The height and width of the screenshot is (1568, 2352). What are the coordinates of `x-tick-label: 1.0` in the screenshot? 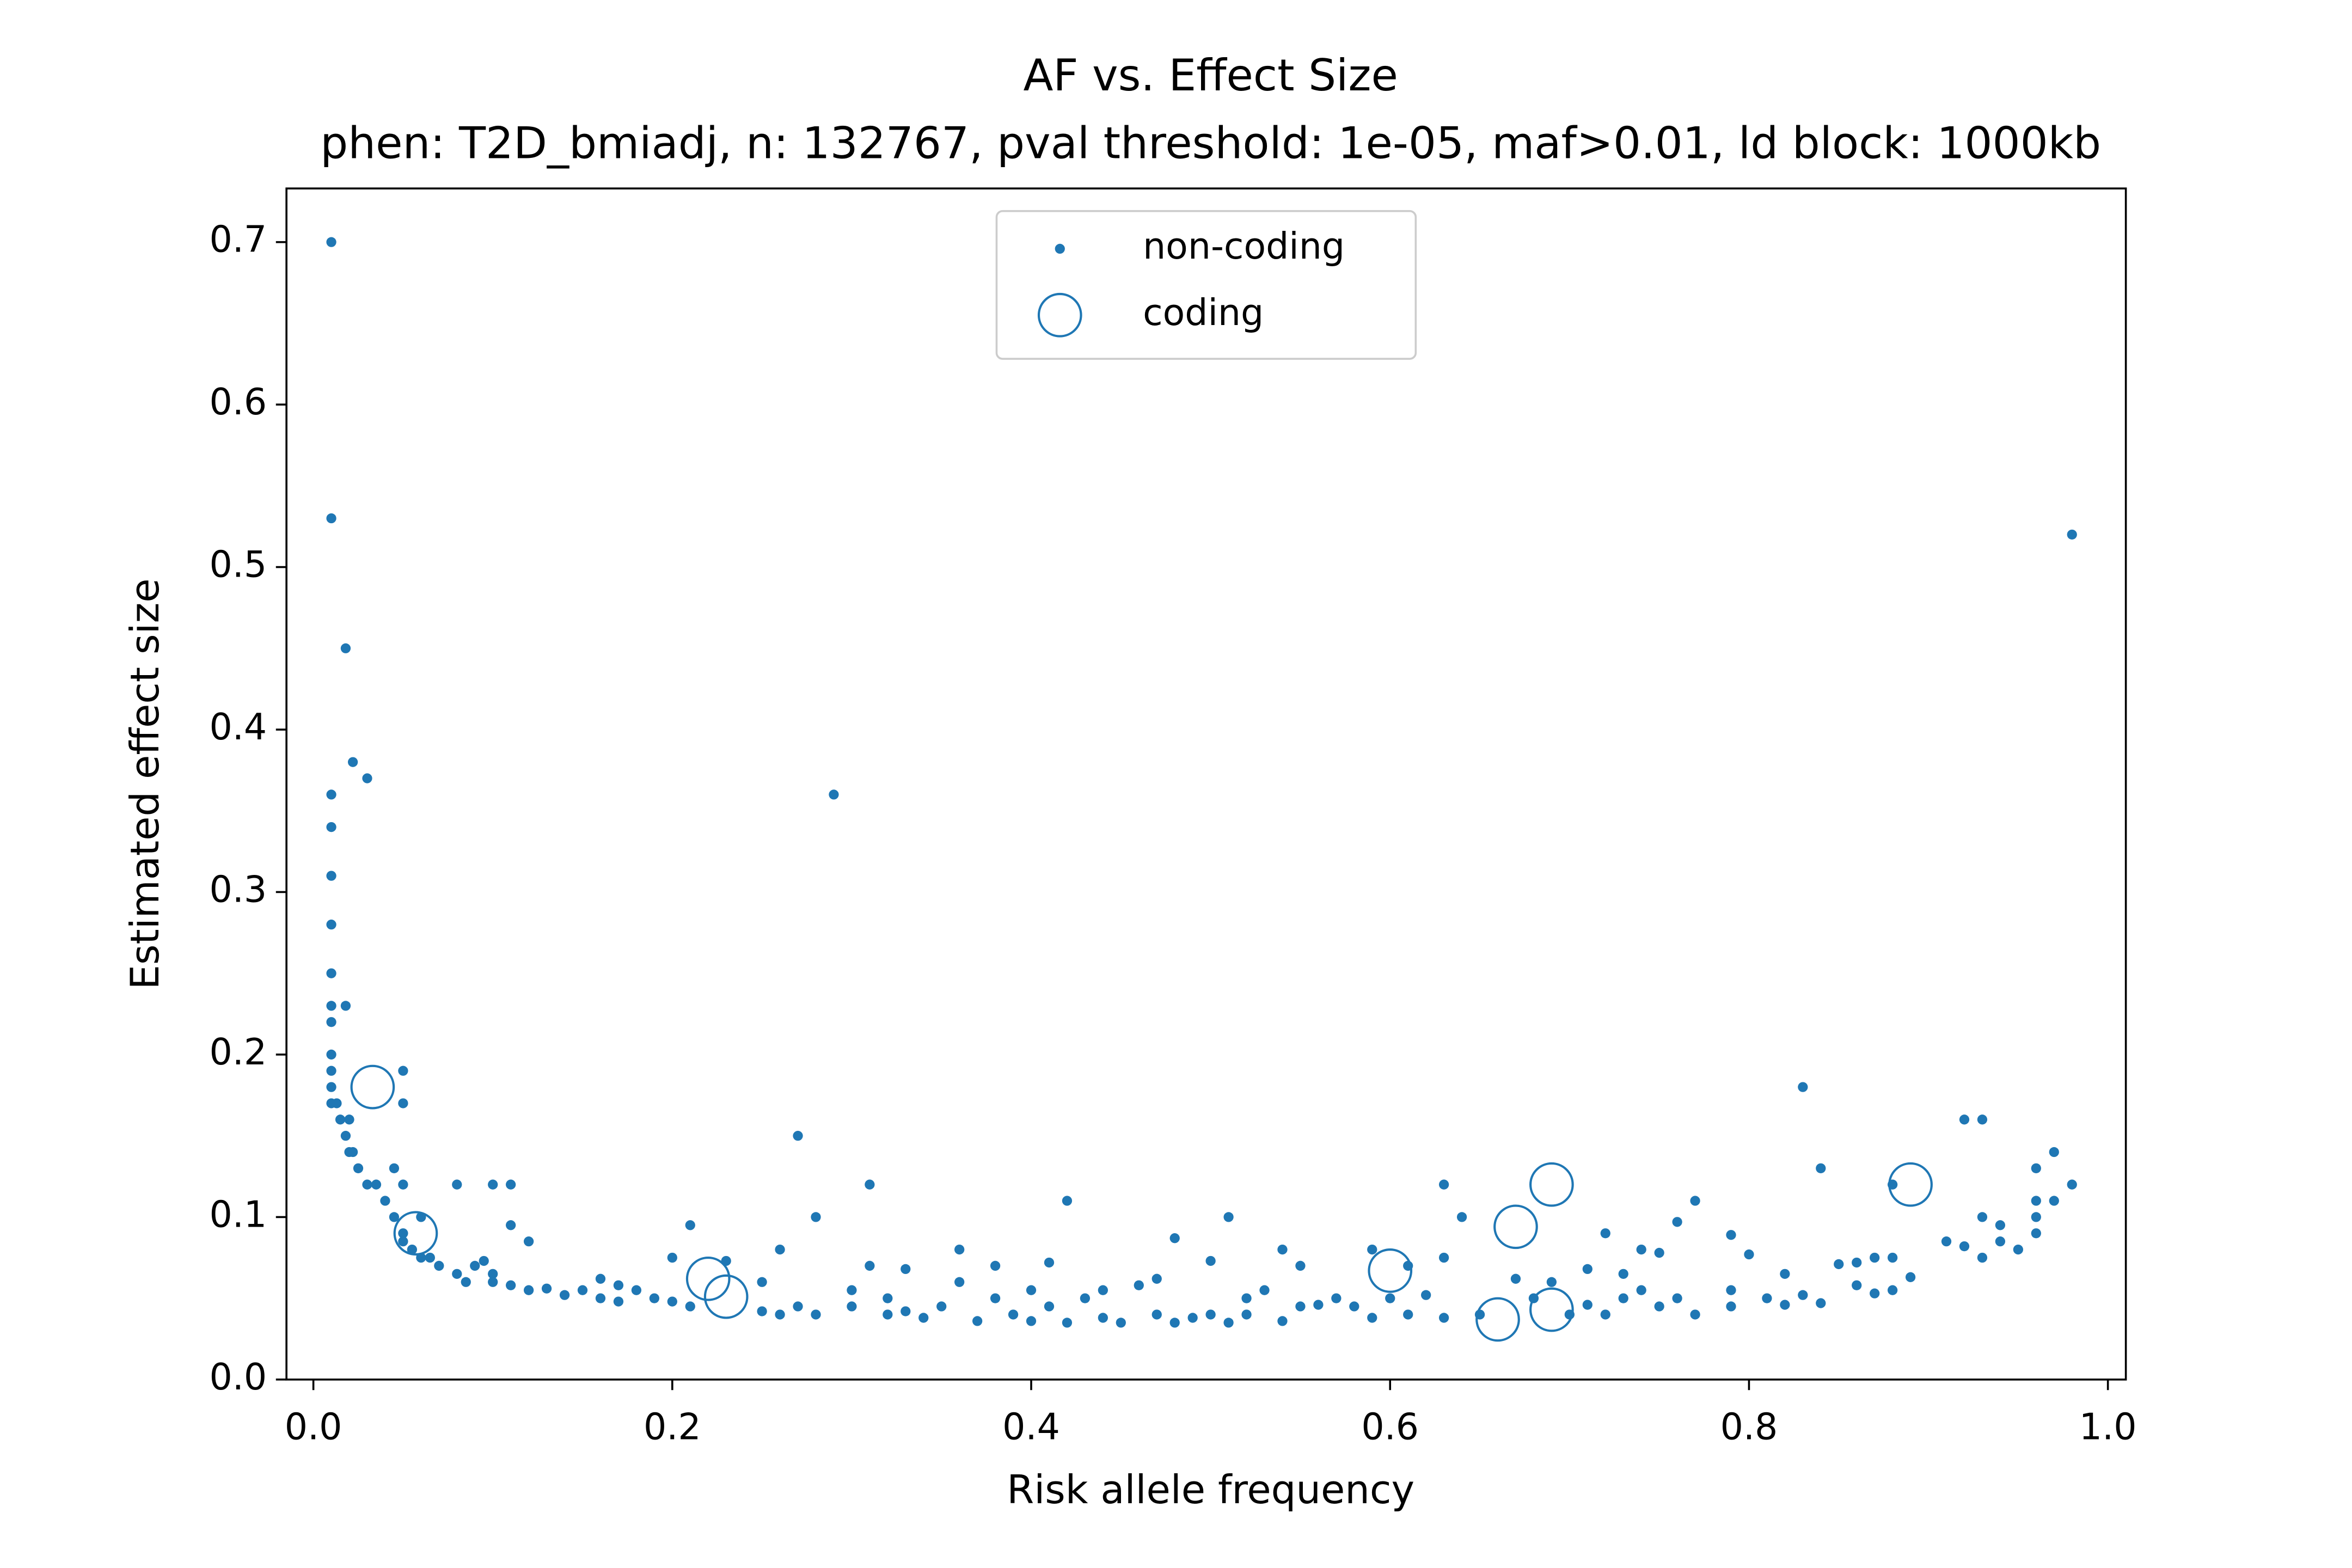 It's located at (2108, 1426).